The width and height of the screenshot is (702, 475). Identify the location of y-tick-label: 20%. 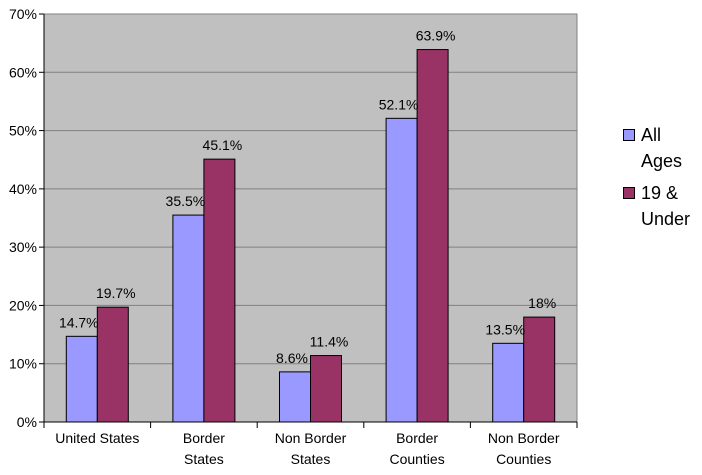
(23, 305).